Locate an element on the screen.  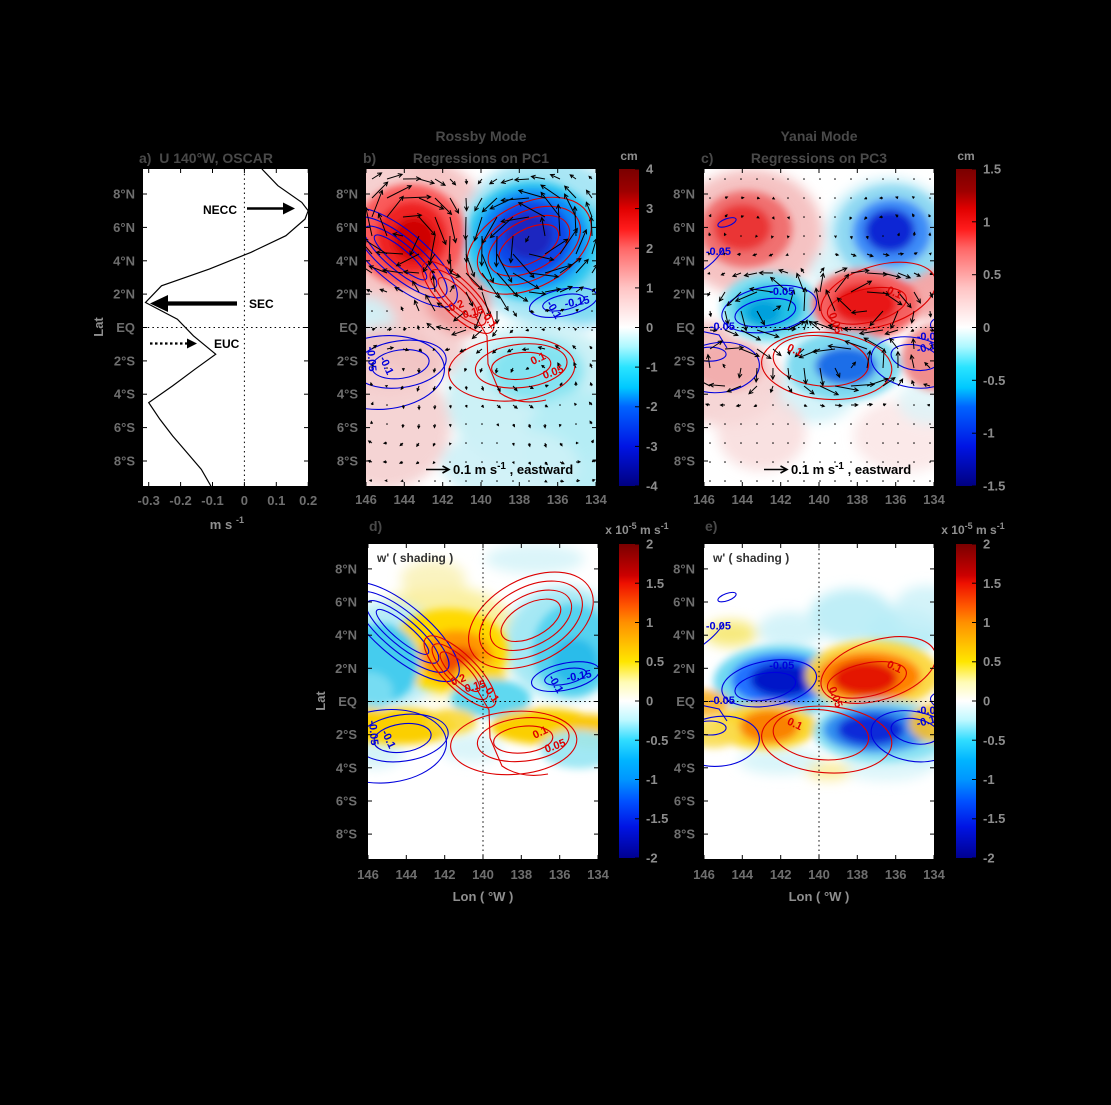
svg-text: 0.2 is located at coordinates (456, 306).